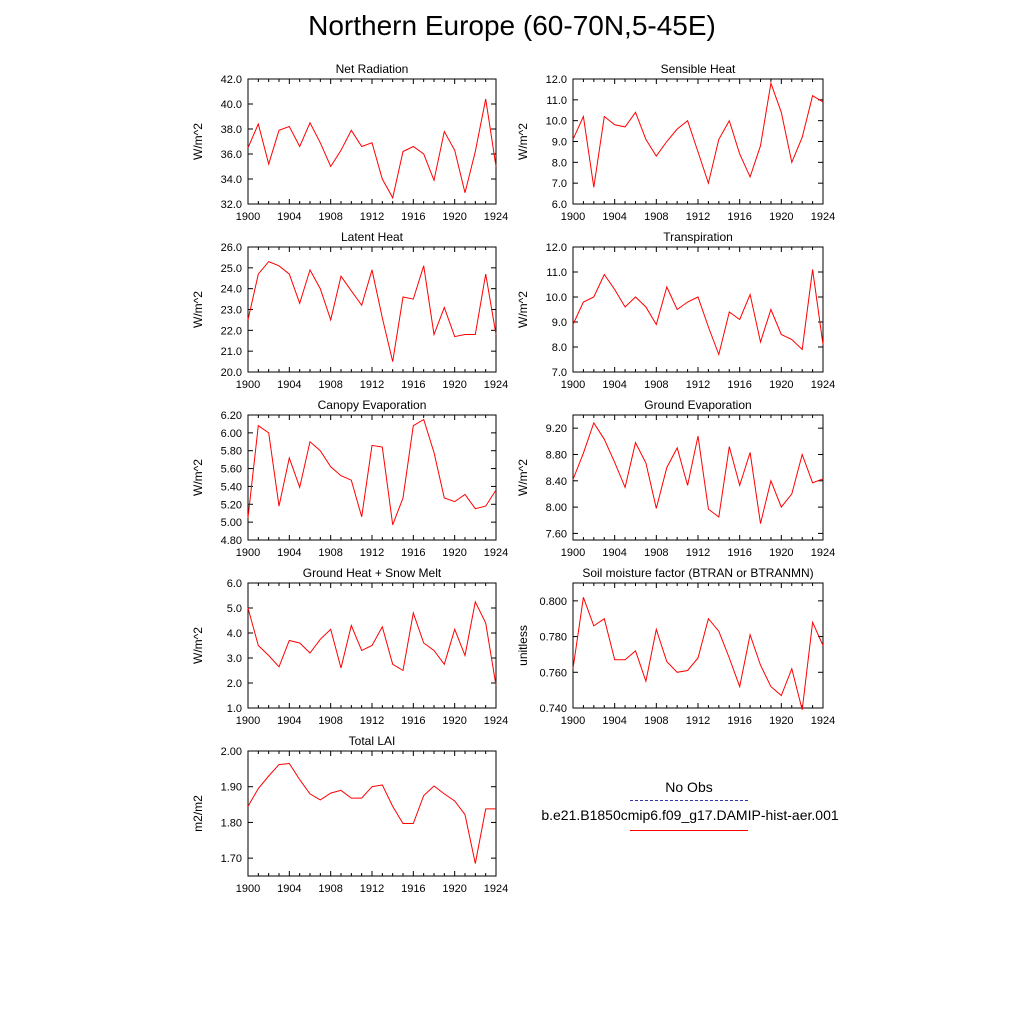 The height and width of the screenshot is (1024, 1024). I want to click on page-title: Northern Europe (60-70N,5-45E), so click(512, 25).